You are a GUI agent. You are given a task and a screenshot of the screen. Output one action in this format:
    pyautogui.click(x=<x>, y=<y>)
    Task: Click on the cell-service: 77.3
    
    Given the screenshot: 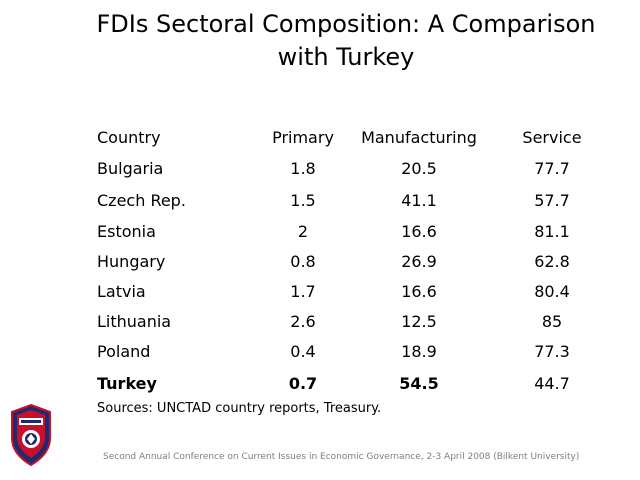 What is the action you would take?
    pyautogui.click(x=552, y=351)
    